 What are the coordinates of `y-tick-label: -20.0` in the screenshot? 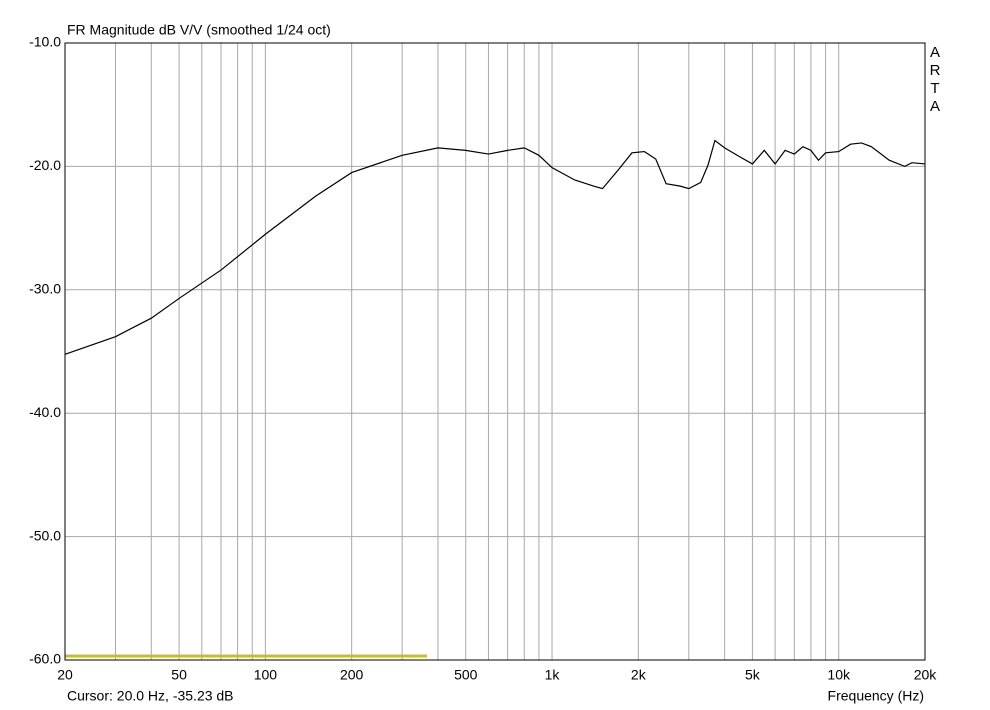 It's located at (45, 165).